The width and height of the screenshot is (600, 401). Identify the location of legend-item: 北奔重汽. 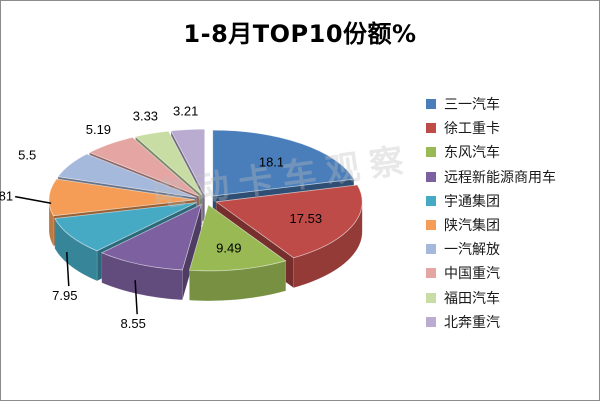
(491, 322).